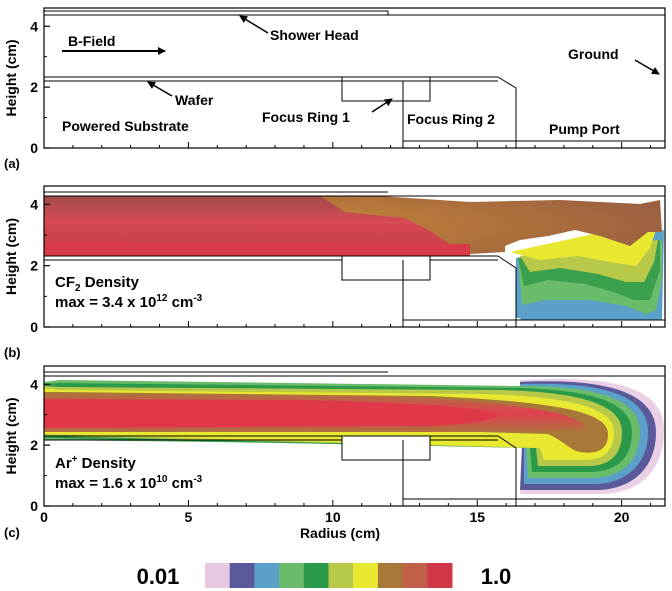 This screenshot has width=672, height=591. I want to click on cf2-density-title: CF2 Density, so click(97, 284).